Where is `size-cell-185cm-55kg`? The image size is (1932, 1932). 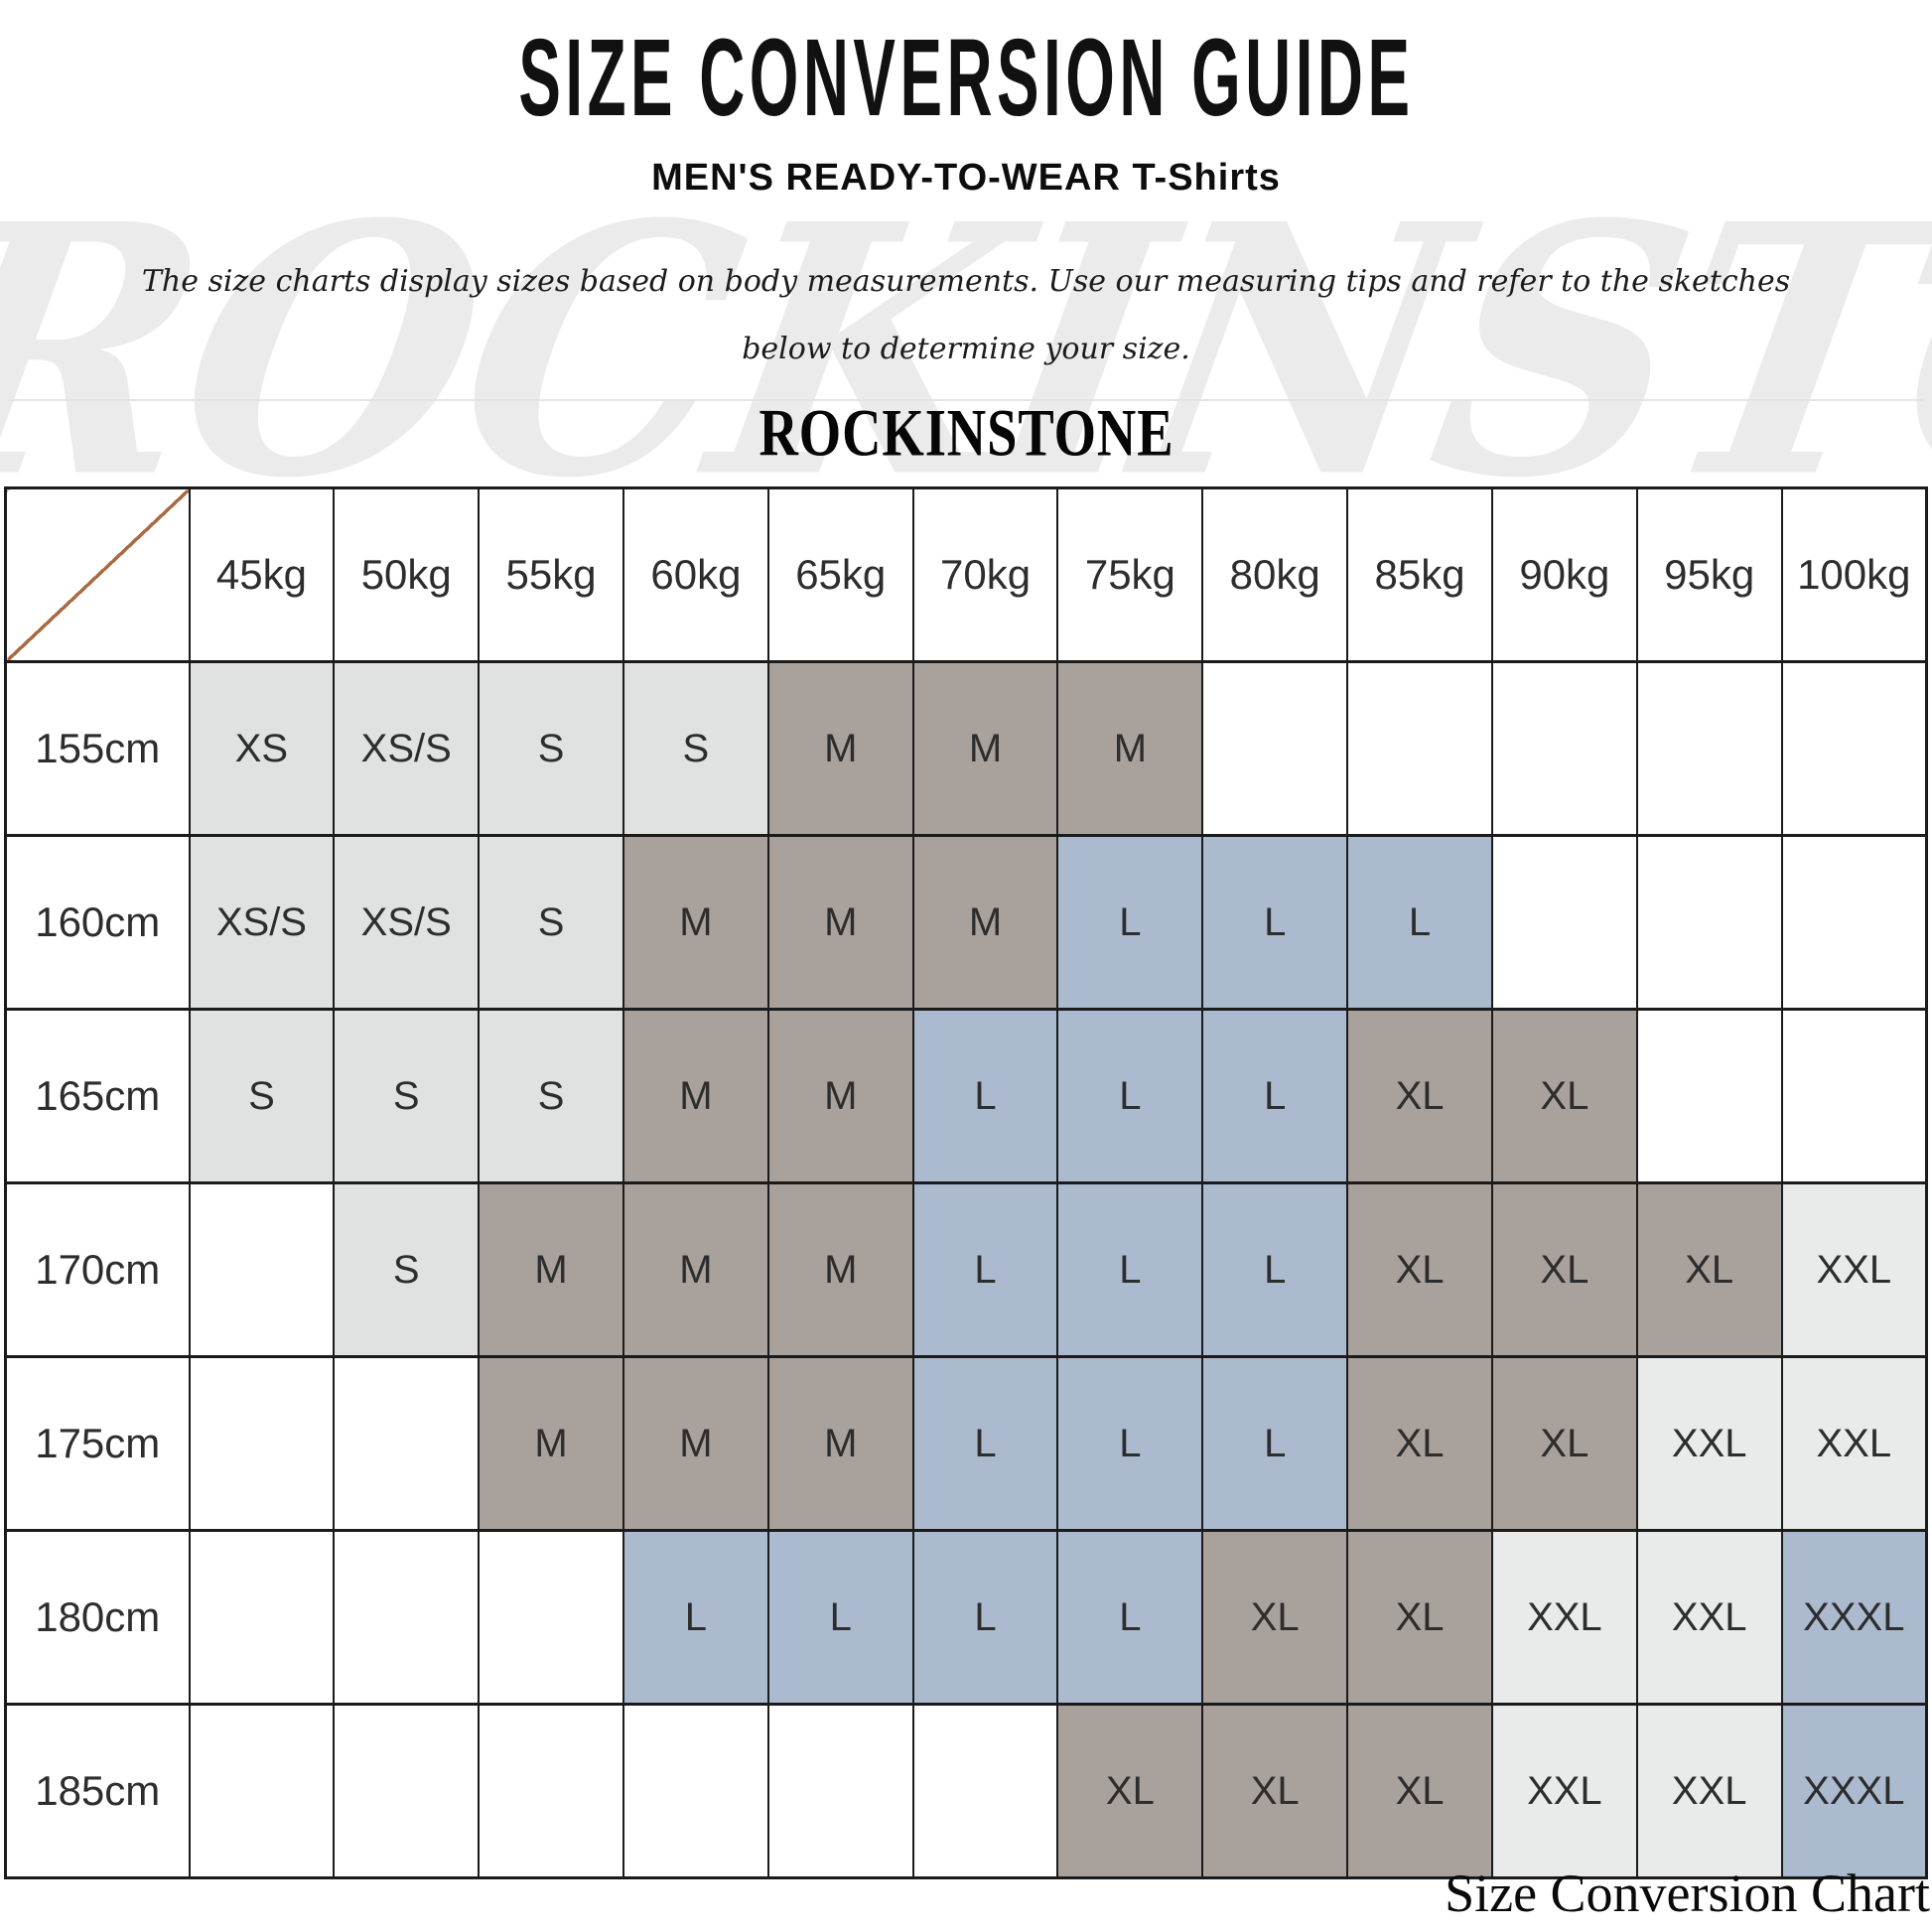 size-cell-185cm-55kg is located at coordinates (551, 1791).